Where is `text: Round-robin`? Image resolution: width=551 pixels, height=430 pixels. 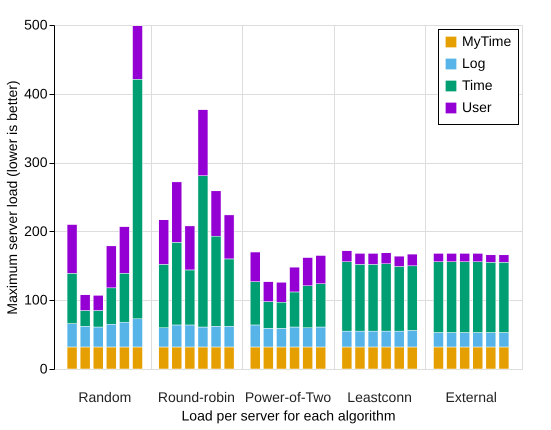 text: Round-robin is located at coordinates (196, 397).